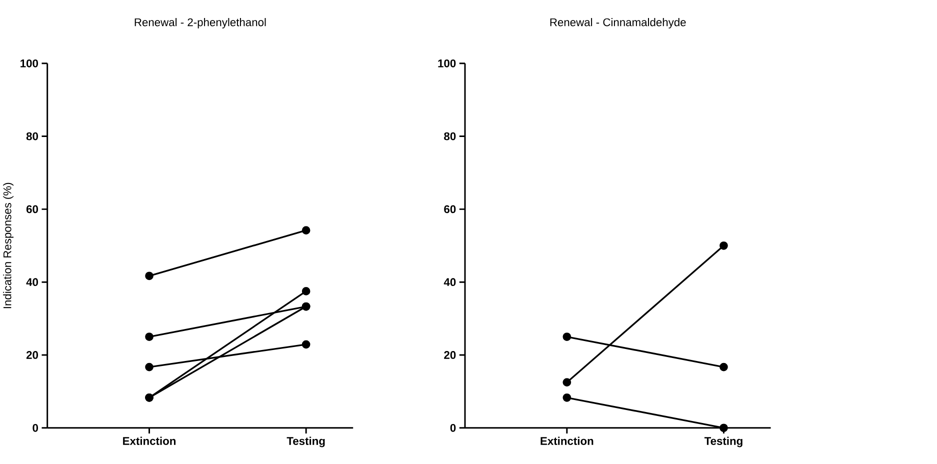  I want to click on chart-title: Renewal - 2-phenylethanol, so click(200, 23).